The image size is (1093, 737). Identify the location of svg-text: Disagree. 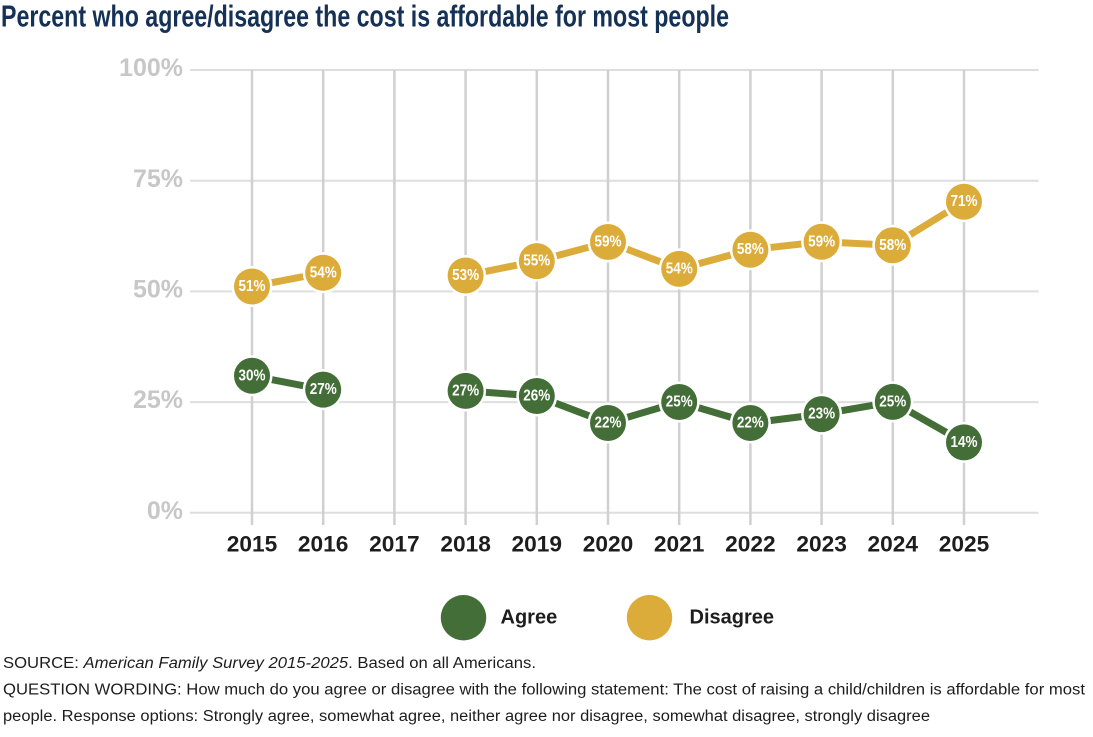
(732, 618).